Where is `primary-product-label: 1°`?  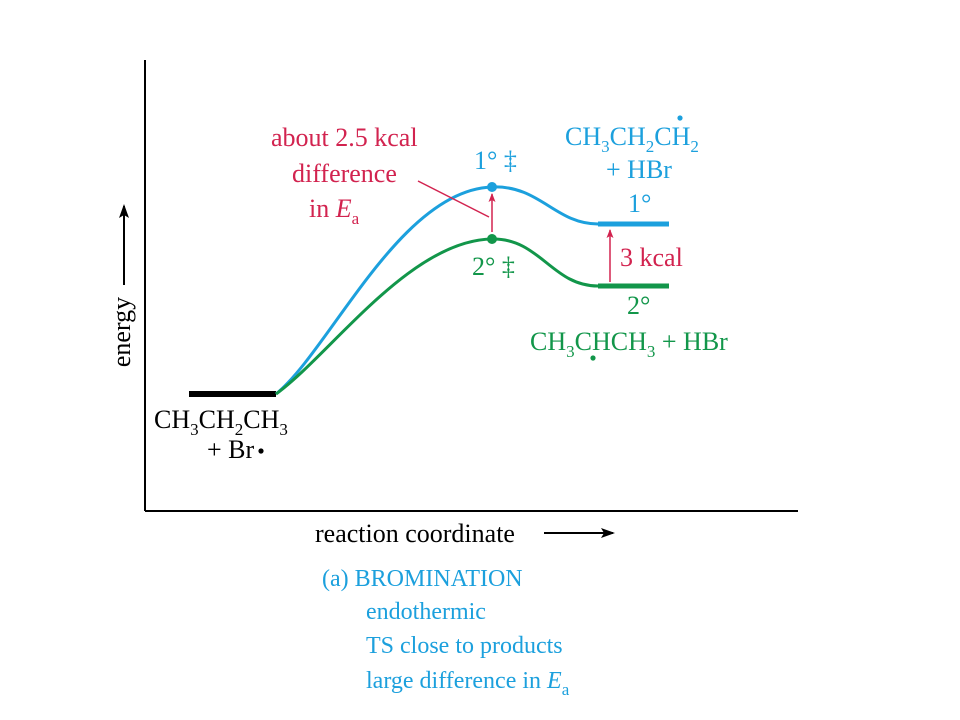 primary-product-label: 1° is located at coordinates (639, 203).